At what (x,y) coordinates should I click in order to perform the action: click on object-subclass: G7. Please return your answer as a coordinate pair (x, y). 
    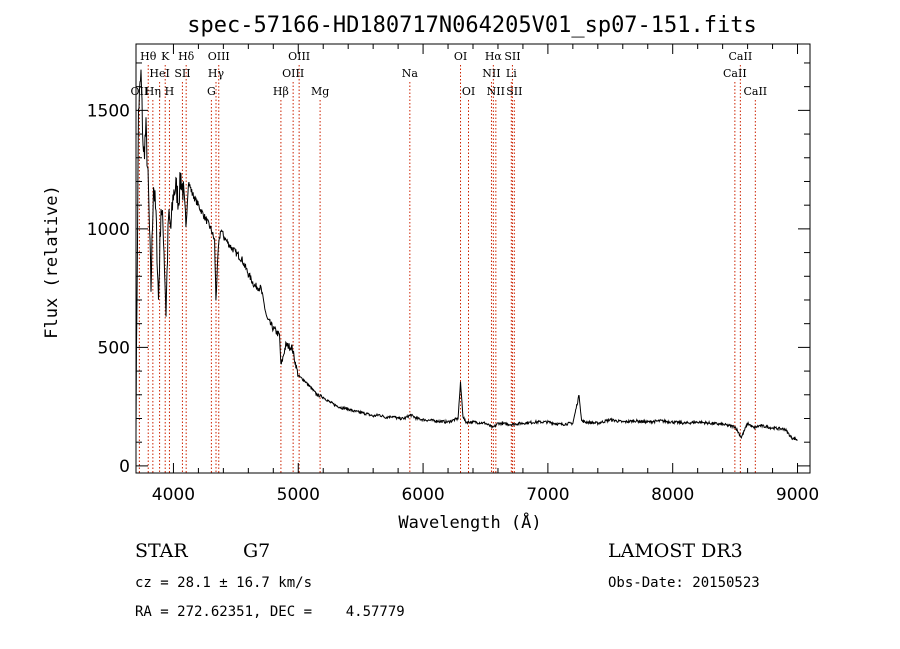
    Looking at the image, I should click on (257, 551).